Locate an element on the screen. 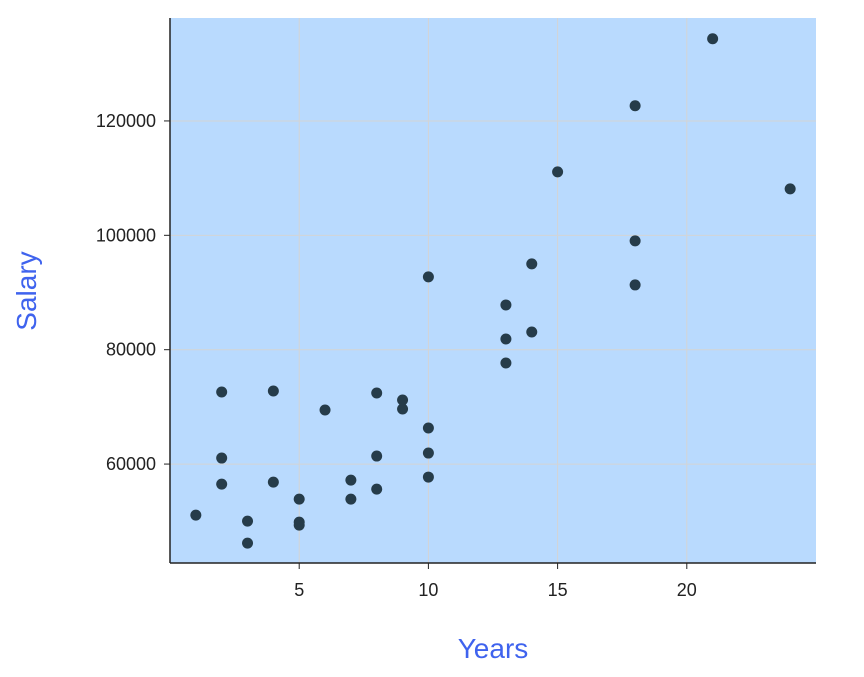 The image size is (864, 677). y-tick-label: 120000 is located at coordinates (126, 121).